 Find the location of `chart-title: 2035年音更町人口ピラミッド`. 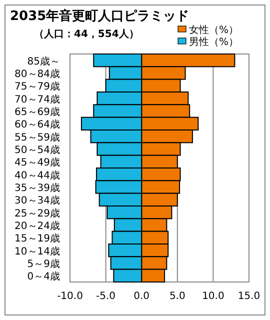

chart-title: 2035年音更町人口ピラミッド is located at coordinates (100, 16).